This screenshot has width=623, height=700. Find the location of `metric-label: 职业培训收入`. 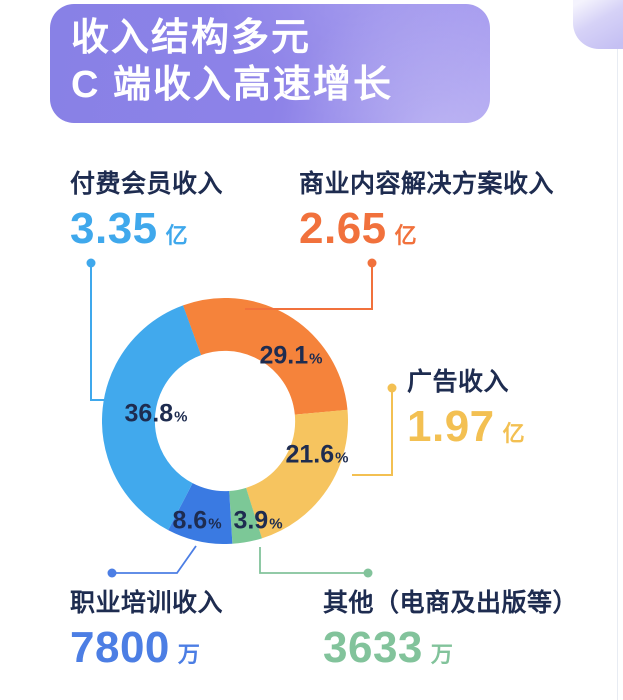

metric-label: 职业培训收入 is located at coordinates (147, 603).